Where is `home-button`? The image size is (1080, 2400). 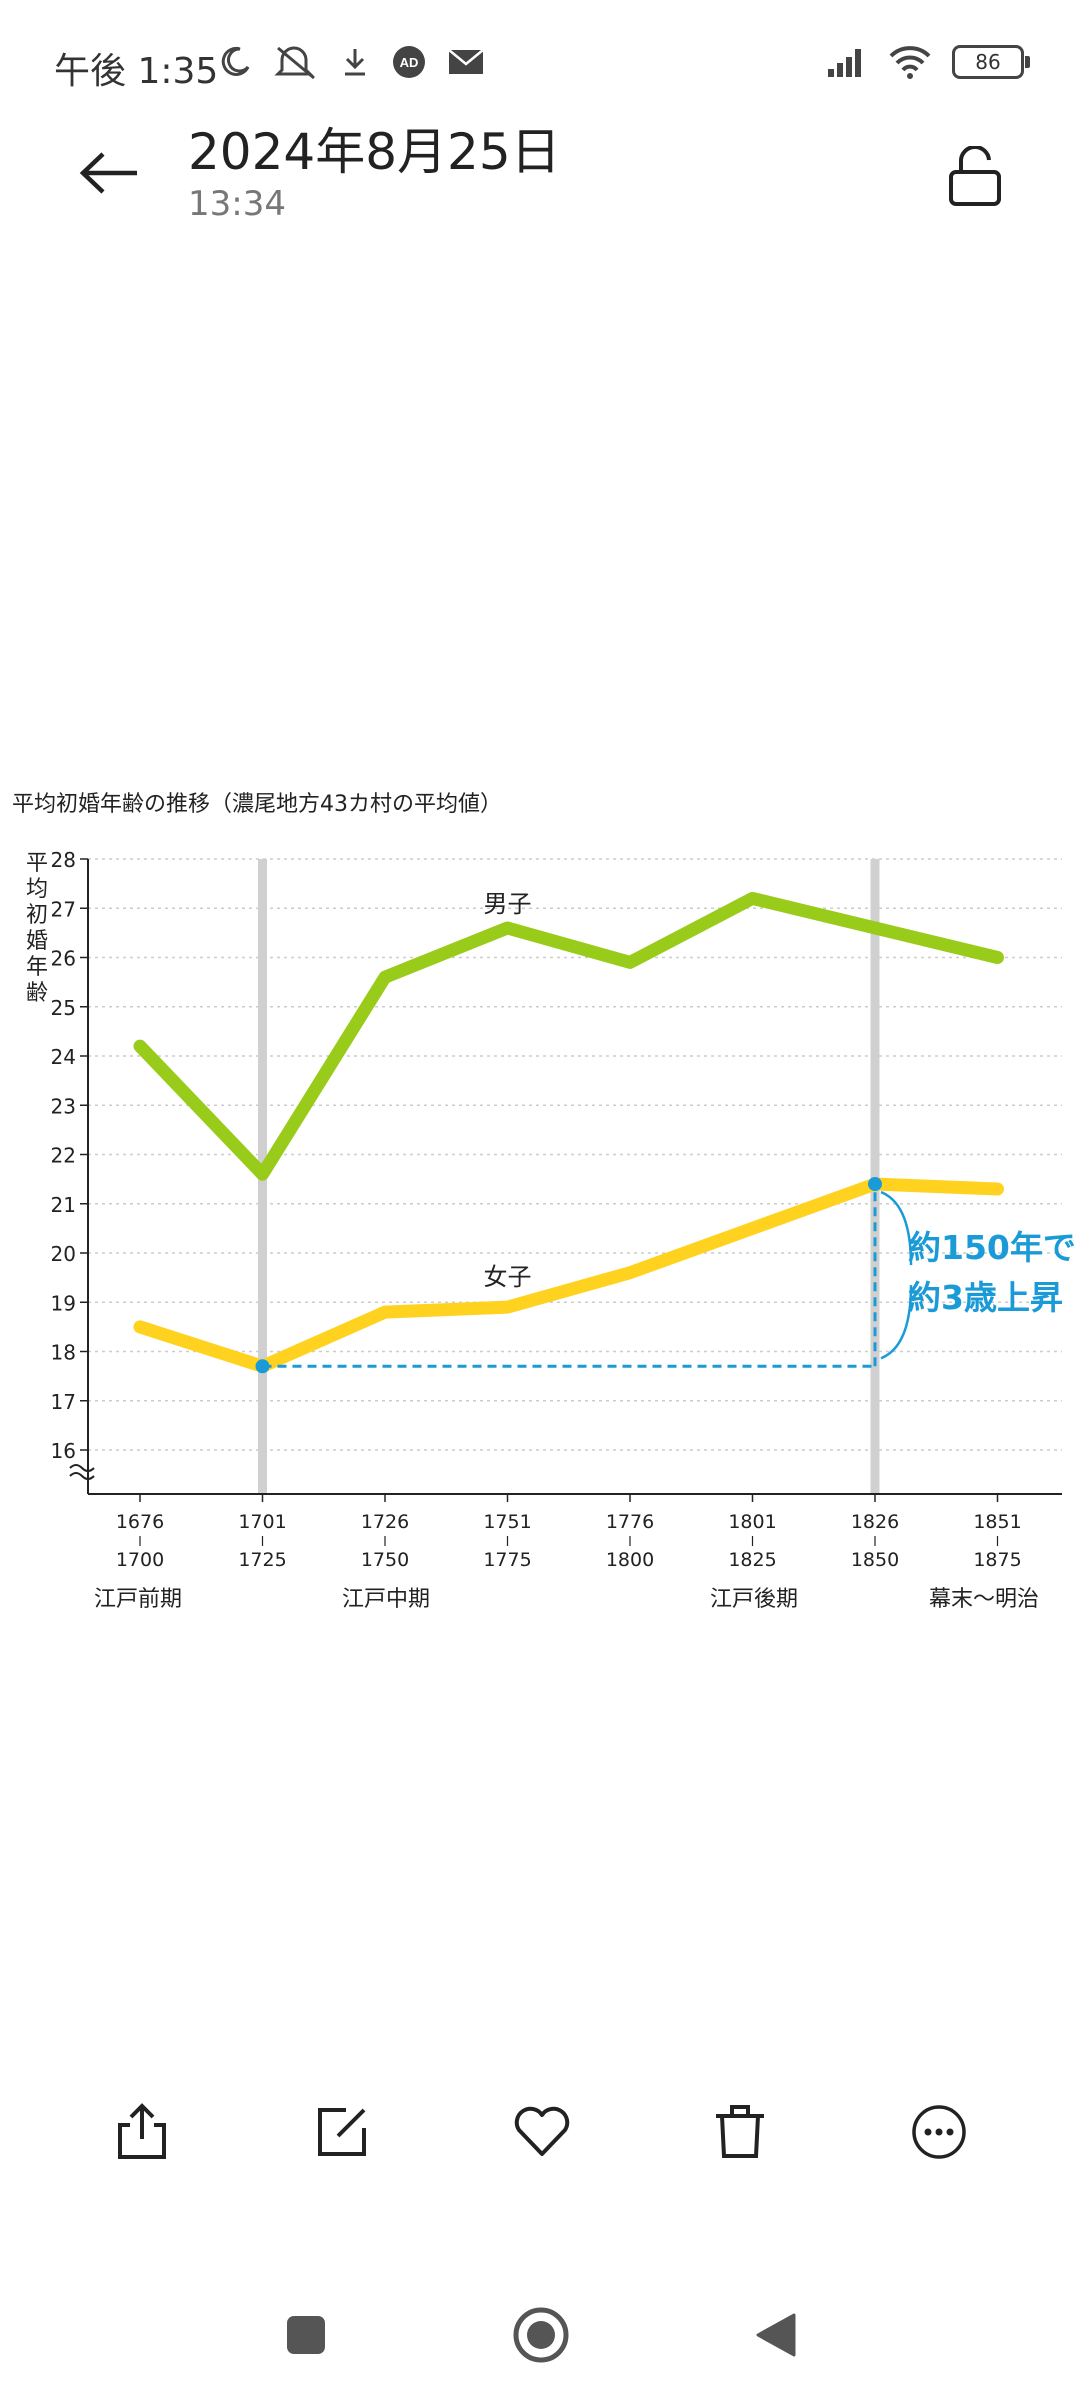 home-button is located at coordinates (541, 2335).